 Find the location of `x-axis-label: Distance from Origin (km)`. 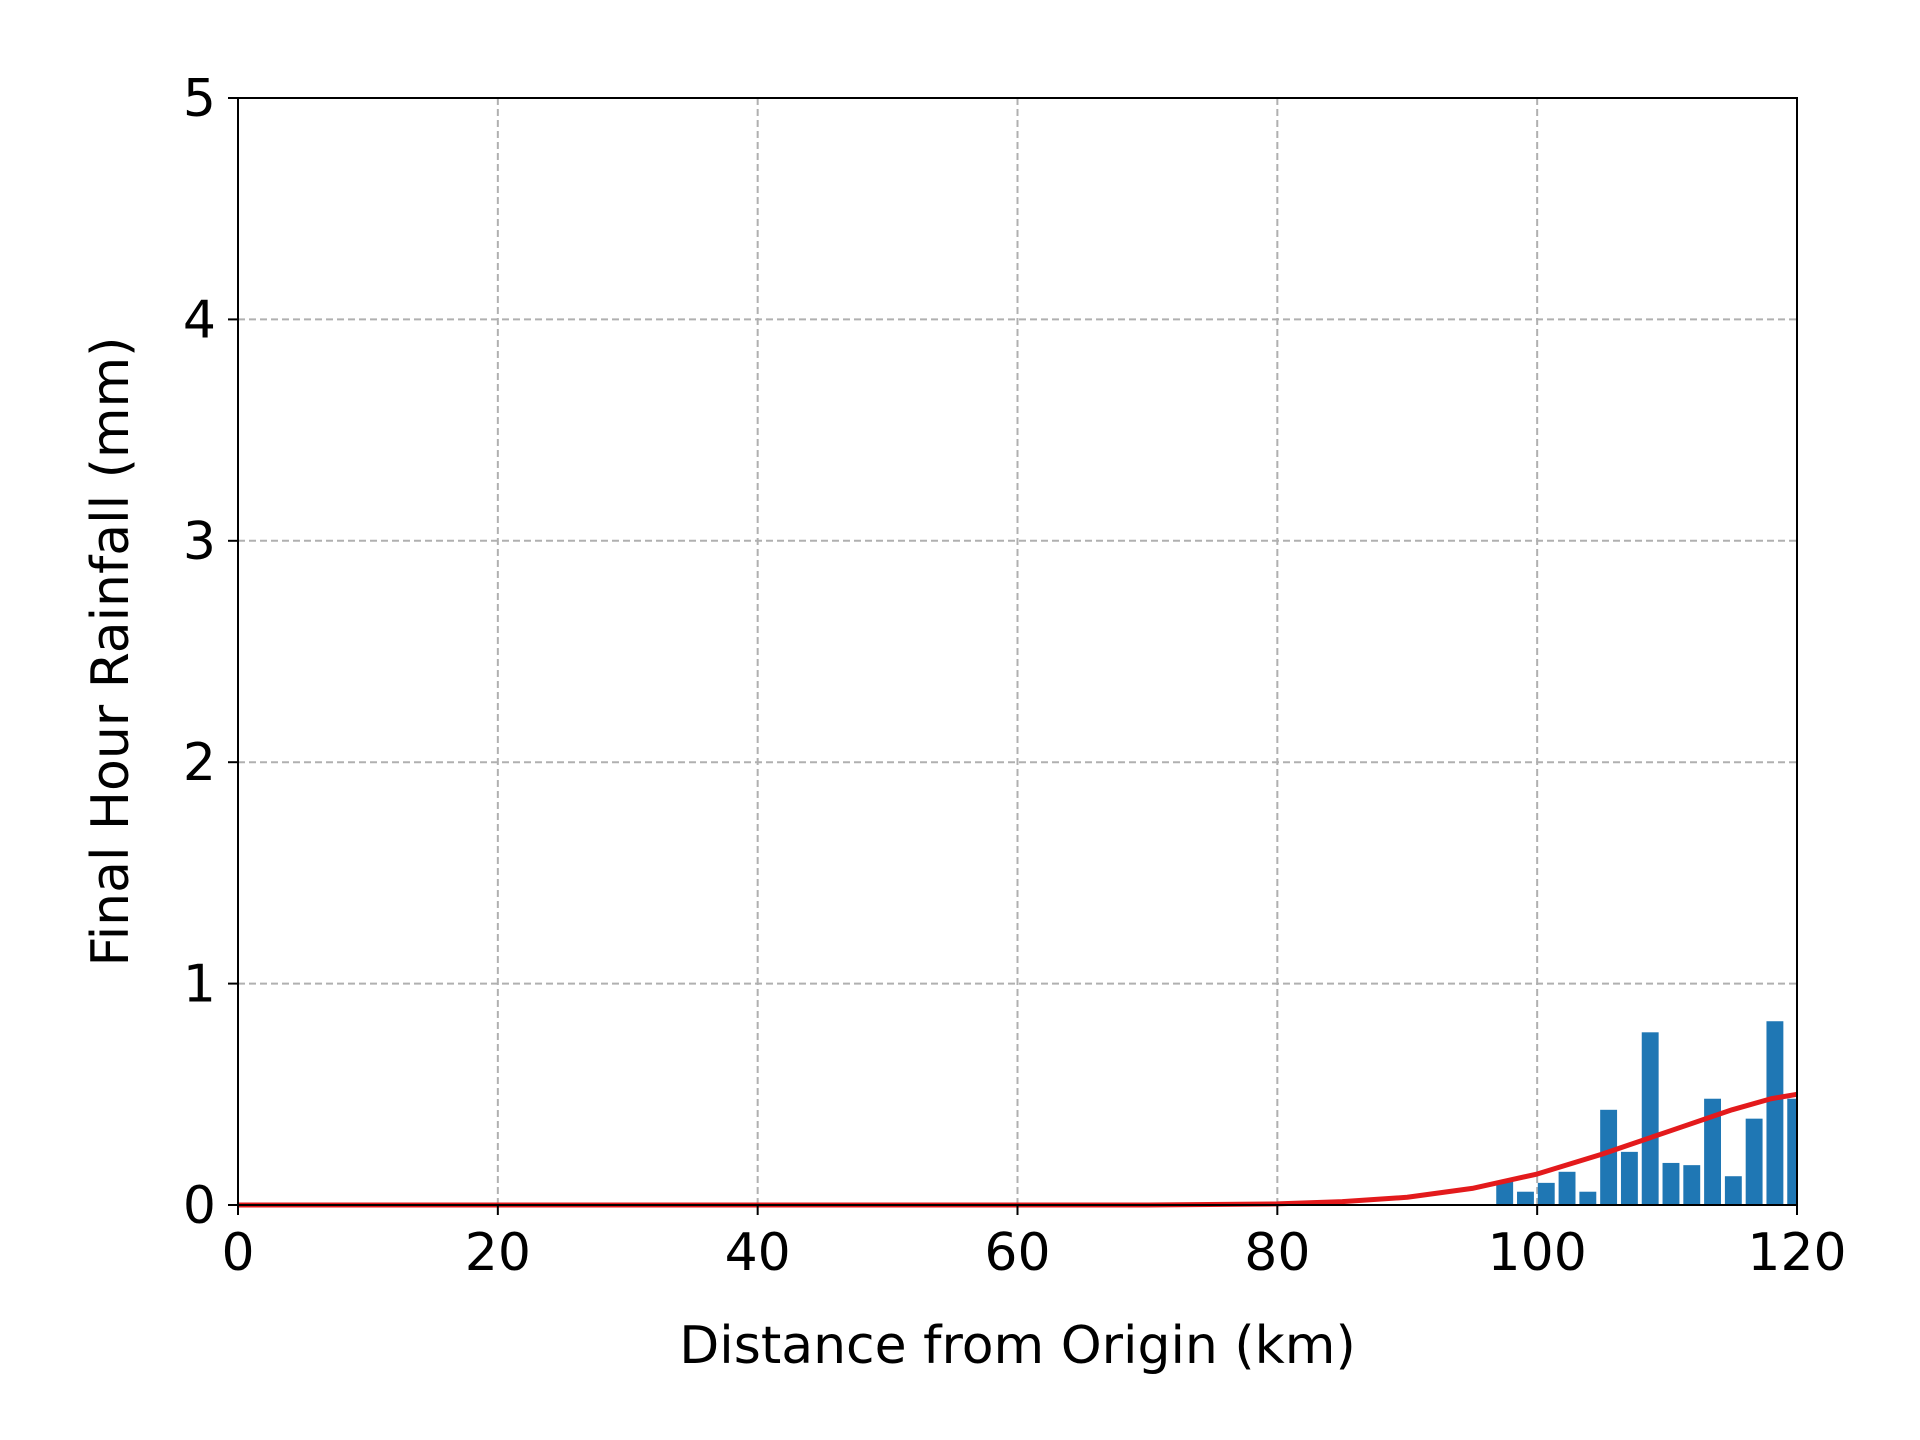

x-axis-label: Distance from Origin (km) is located at coordinates (1017, 1346).